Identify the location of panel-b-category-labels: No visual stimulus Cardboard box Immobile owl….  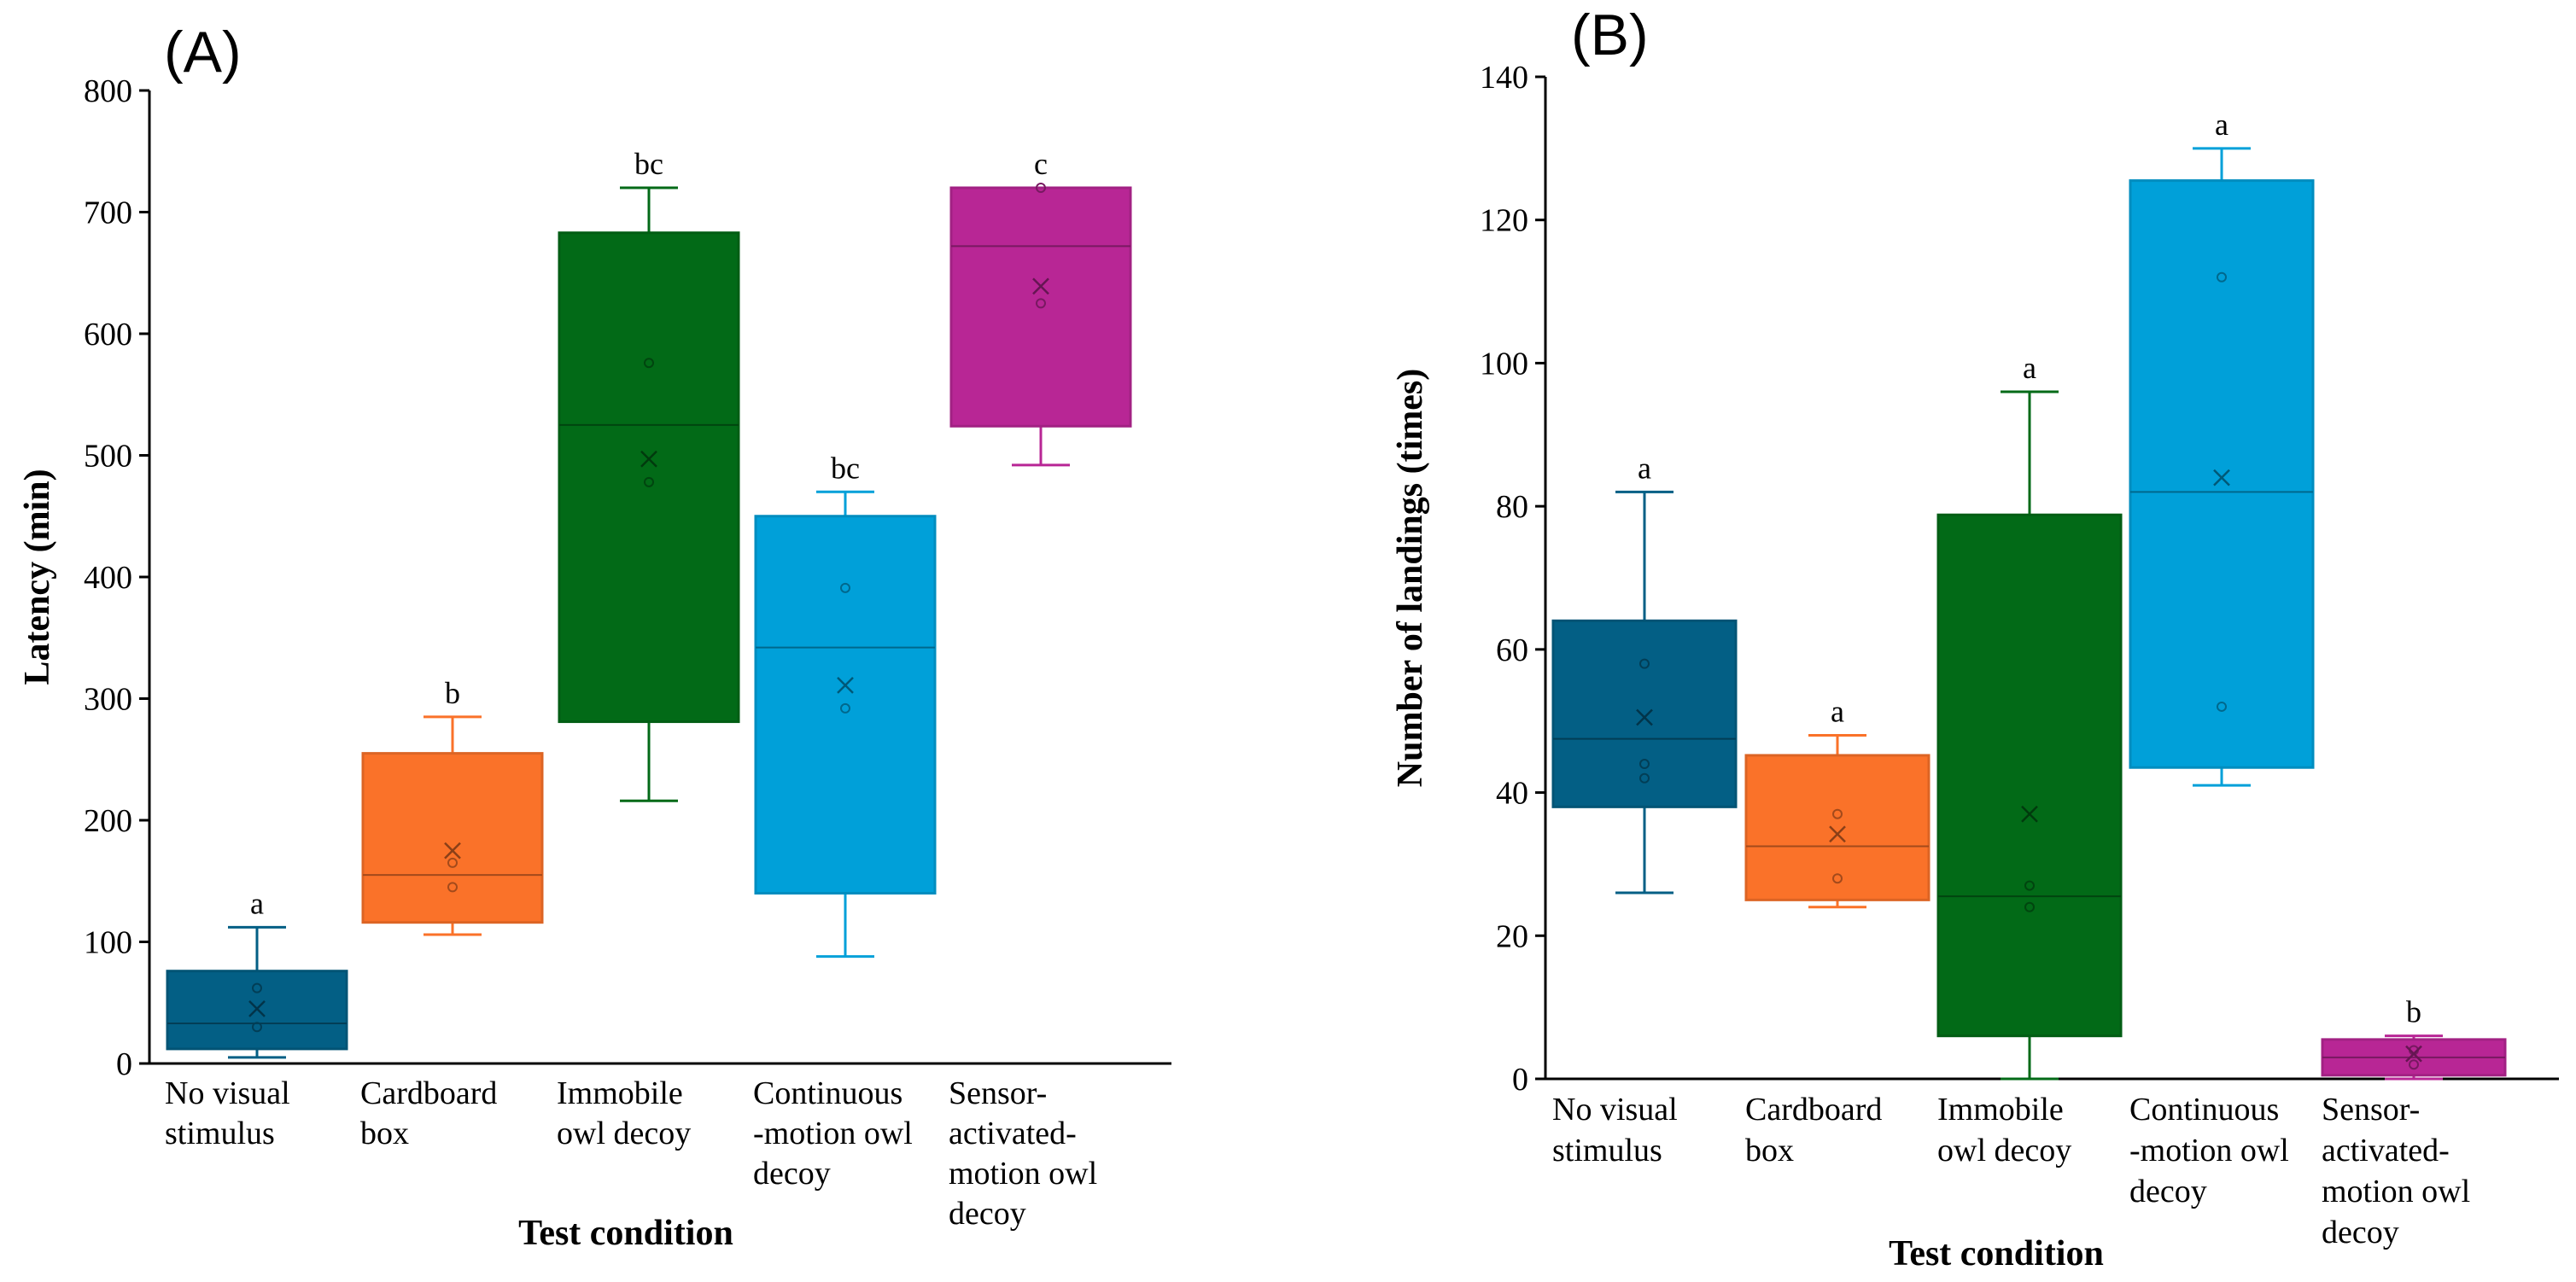
(2011, 1171).